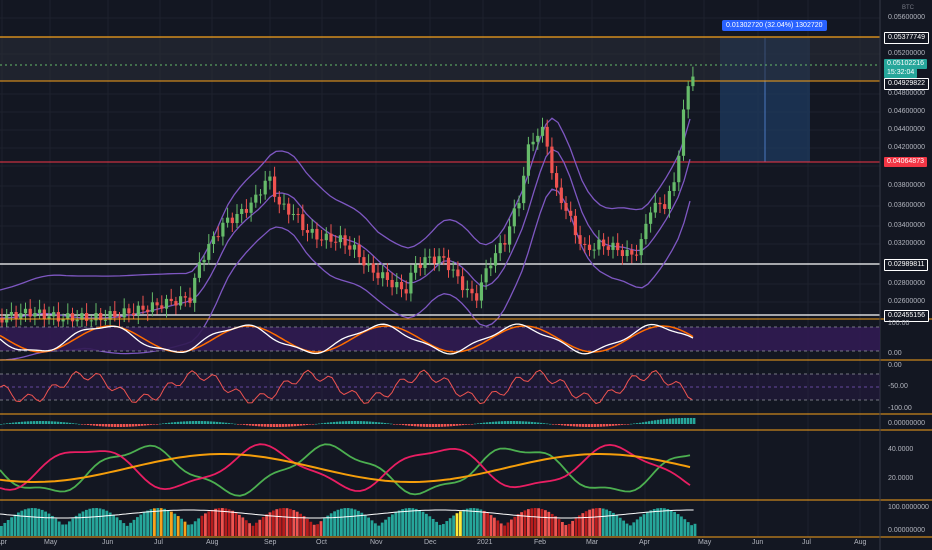 This screenshot has width=932, height=550. Describe the element at coordinates (774, 25) in the screenshot. I see `measure-tooltip: 0.01302720 (32.04%) 1302720` at that location.